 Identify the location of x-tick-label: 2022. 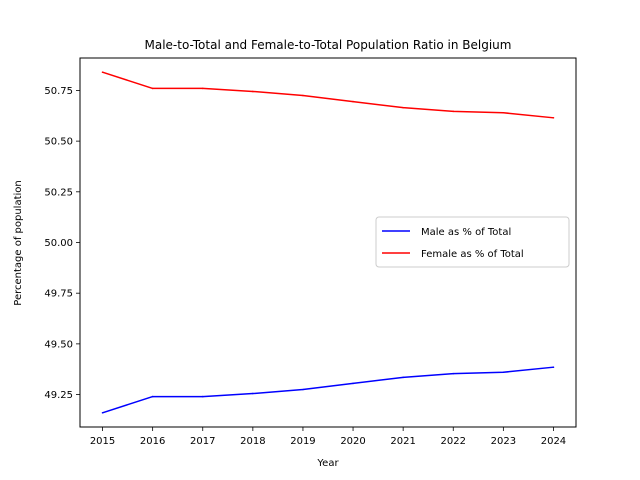
(453, 441).